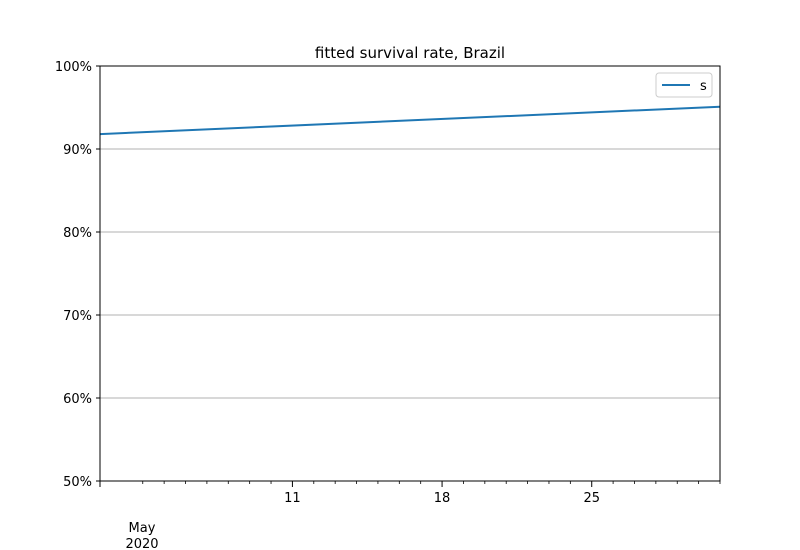 This screenshot has height=550, width=800. What do you see at coordinates (77, 399) in the screenshot?
I see `y-tick-label: 60%` at bounding box center [77, 399].